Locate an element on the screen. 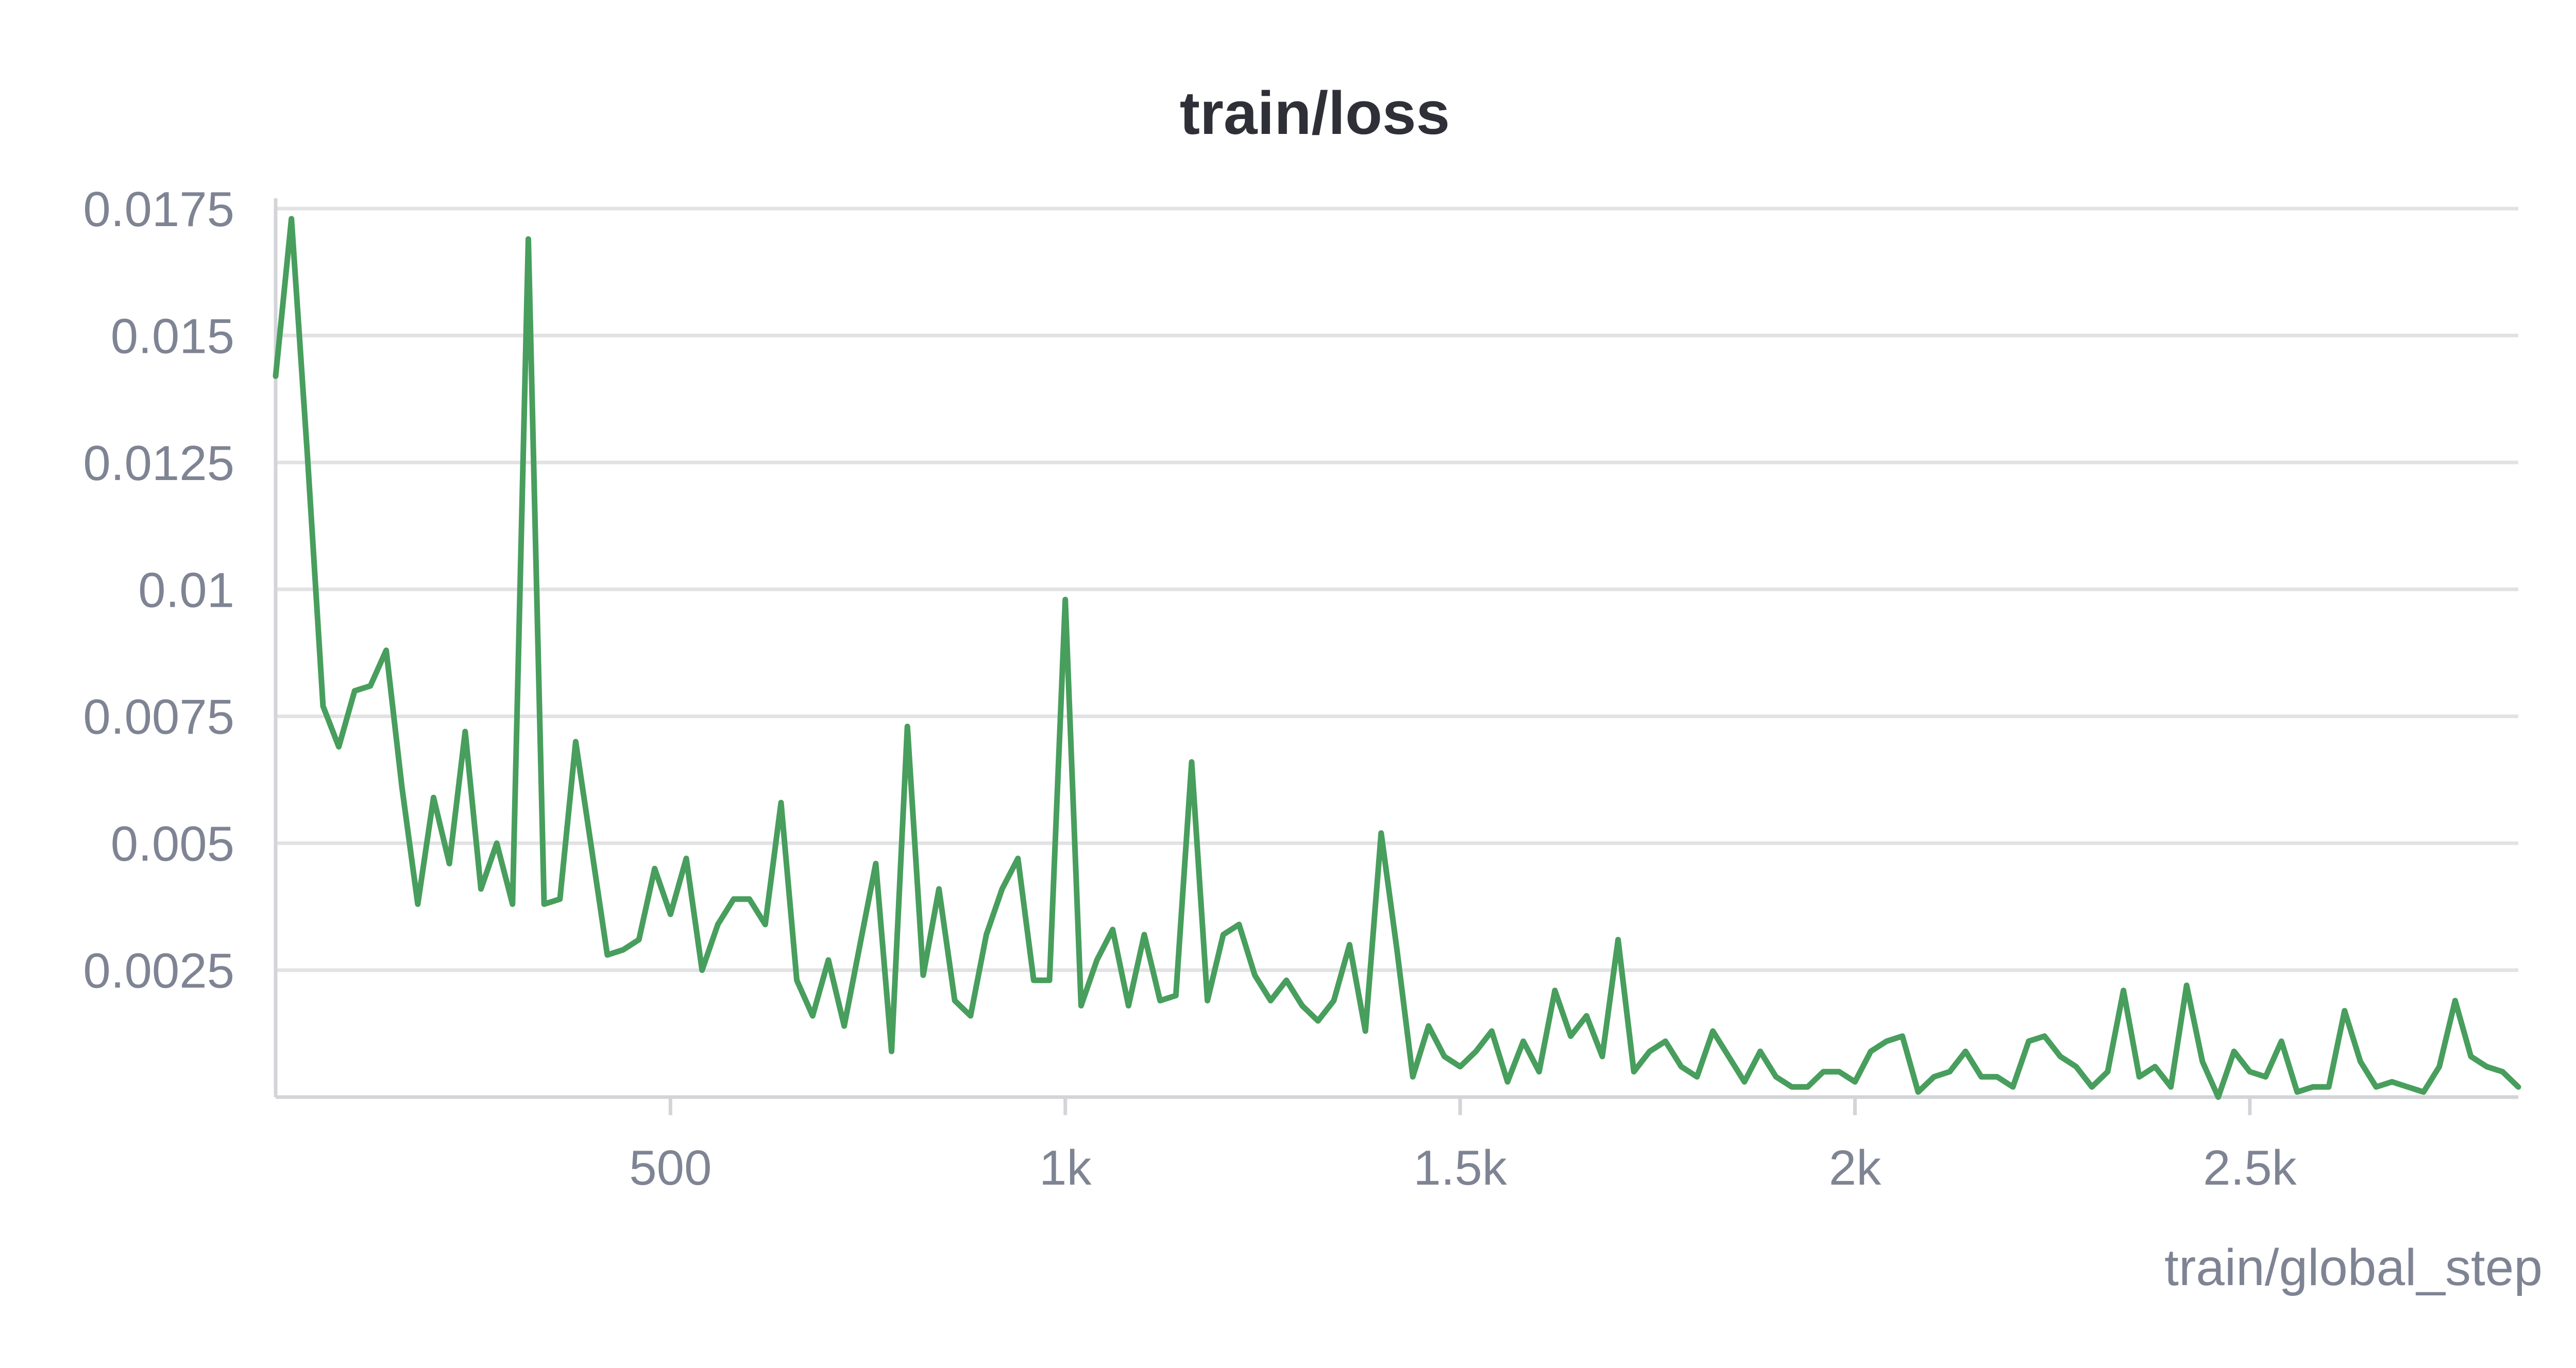 This screenshot has height=1368, width=2576. y-tick-label: 0.0125 is located at coordinates (158, 463).